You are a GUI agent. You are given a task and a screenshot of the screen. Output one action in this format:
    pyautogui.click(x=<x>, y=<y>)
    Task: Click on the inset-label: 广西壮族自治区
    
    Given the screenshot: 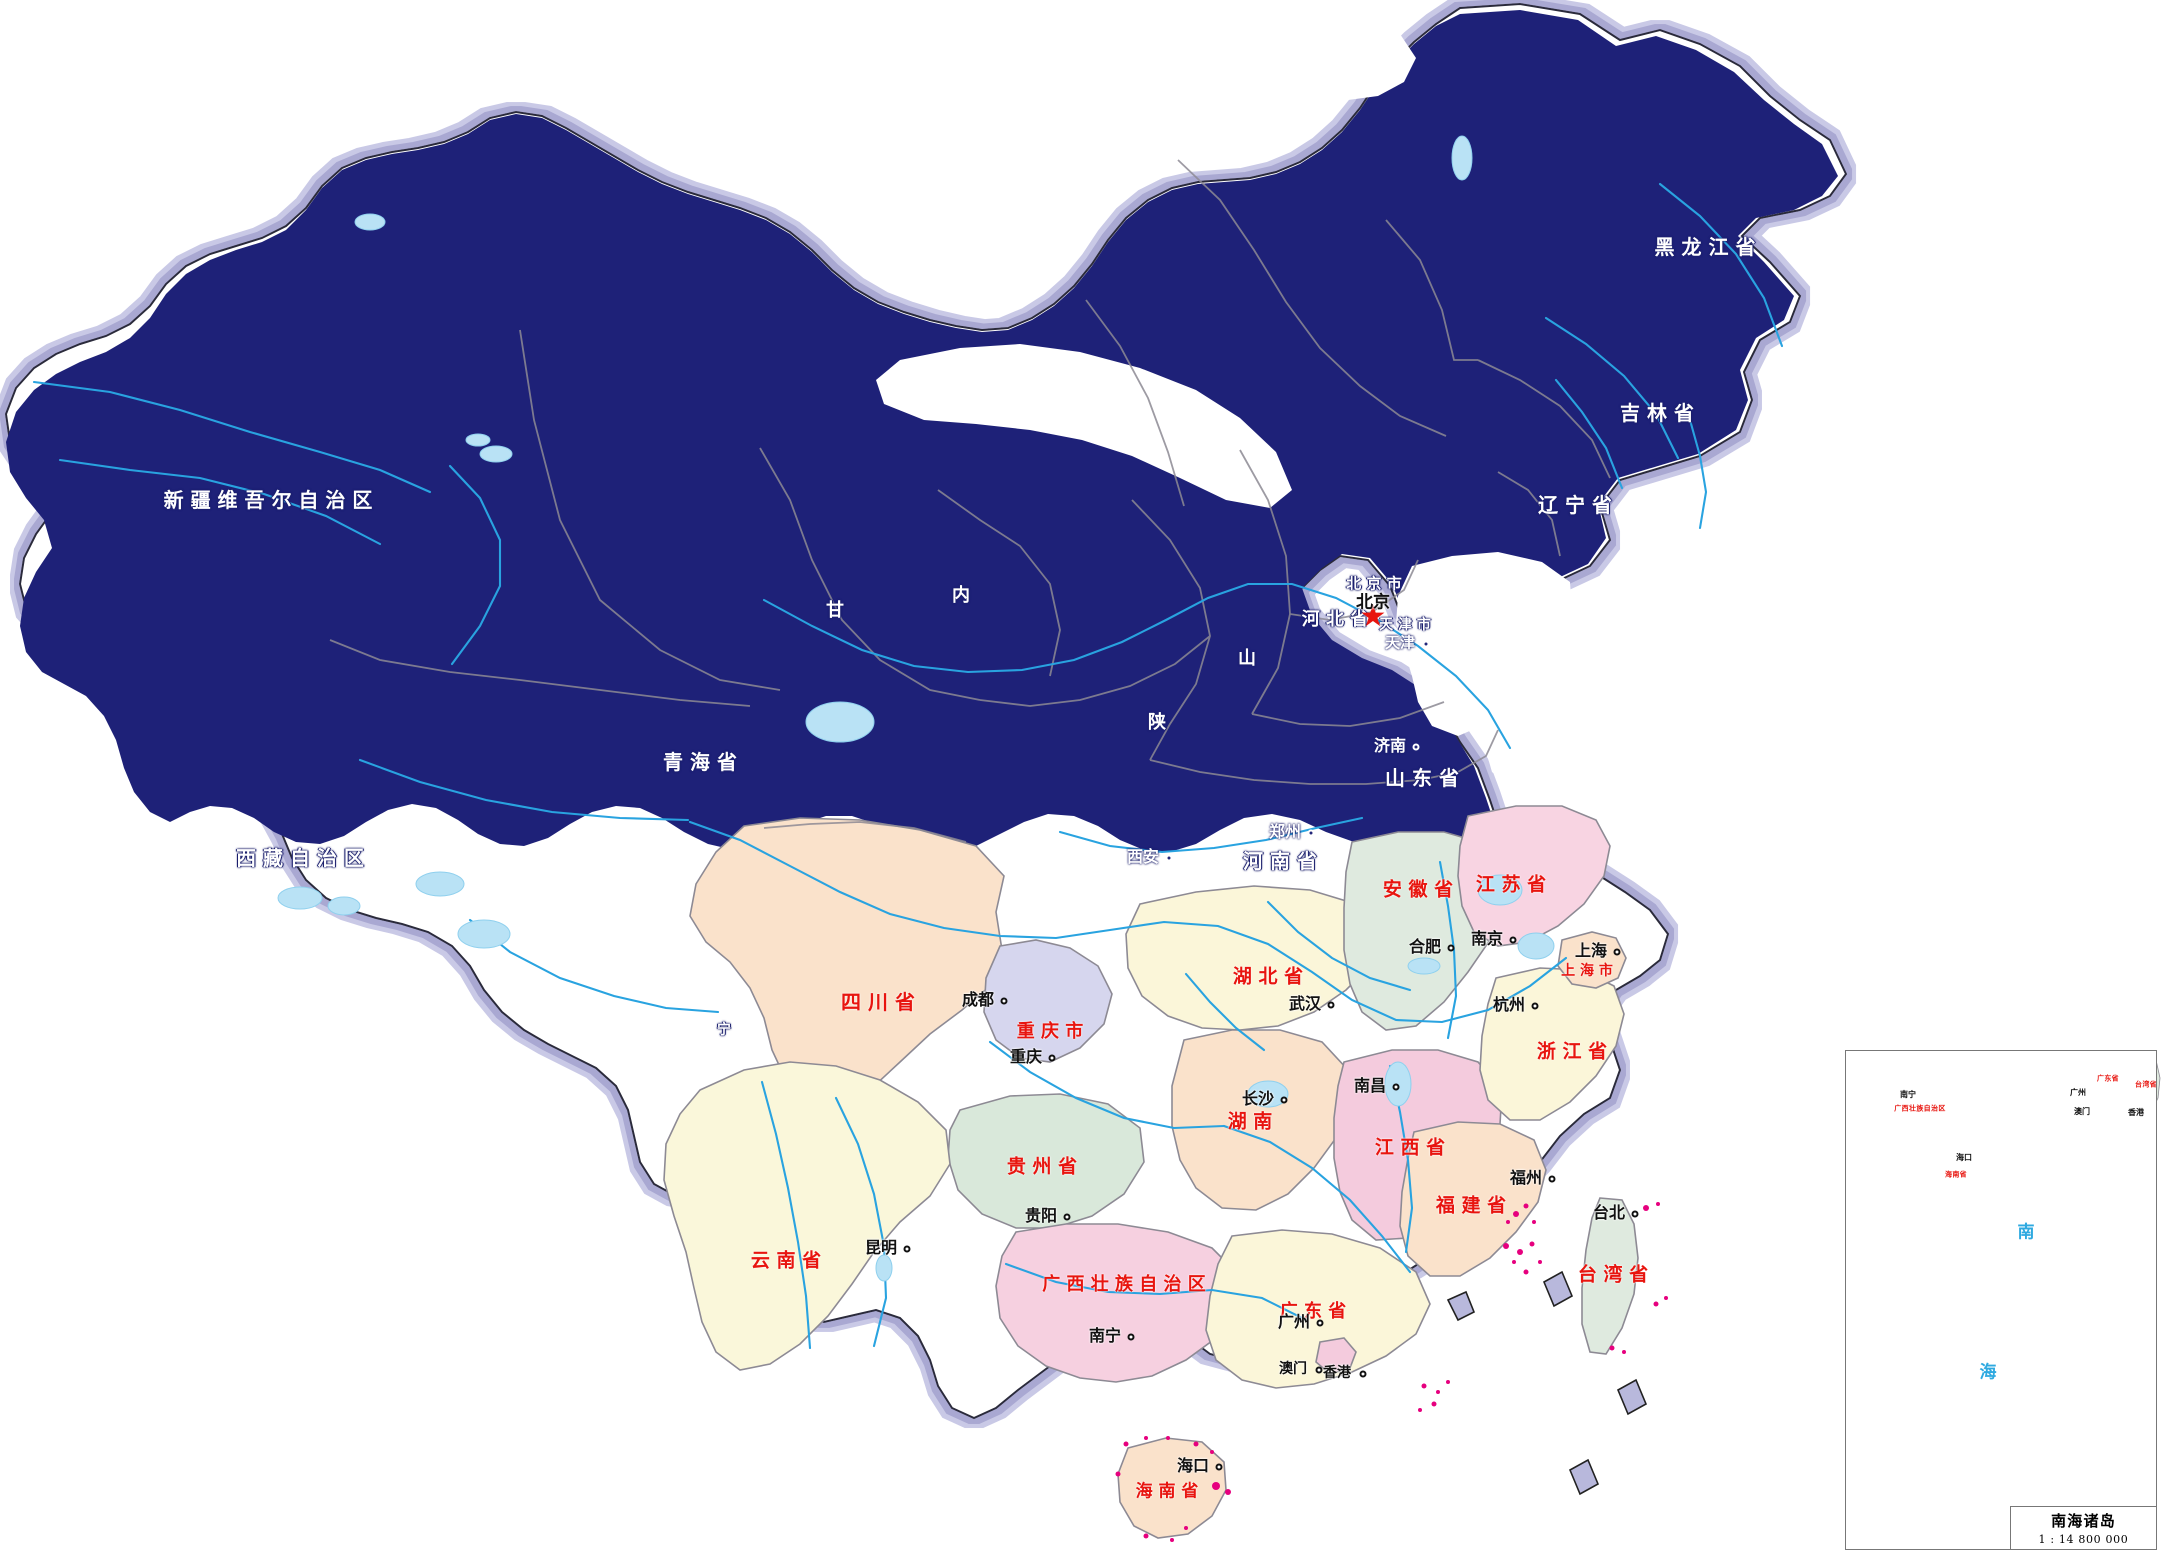 What is the action you would take?
    pyautogui.click(x=1920, y=1108)
    